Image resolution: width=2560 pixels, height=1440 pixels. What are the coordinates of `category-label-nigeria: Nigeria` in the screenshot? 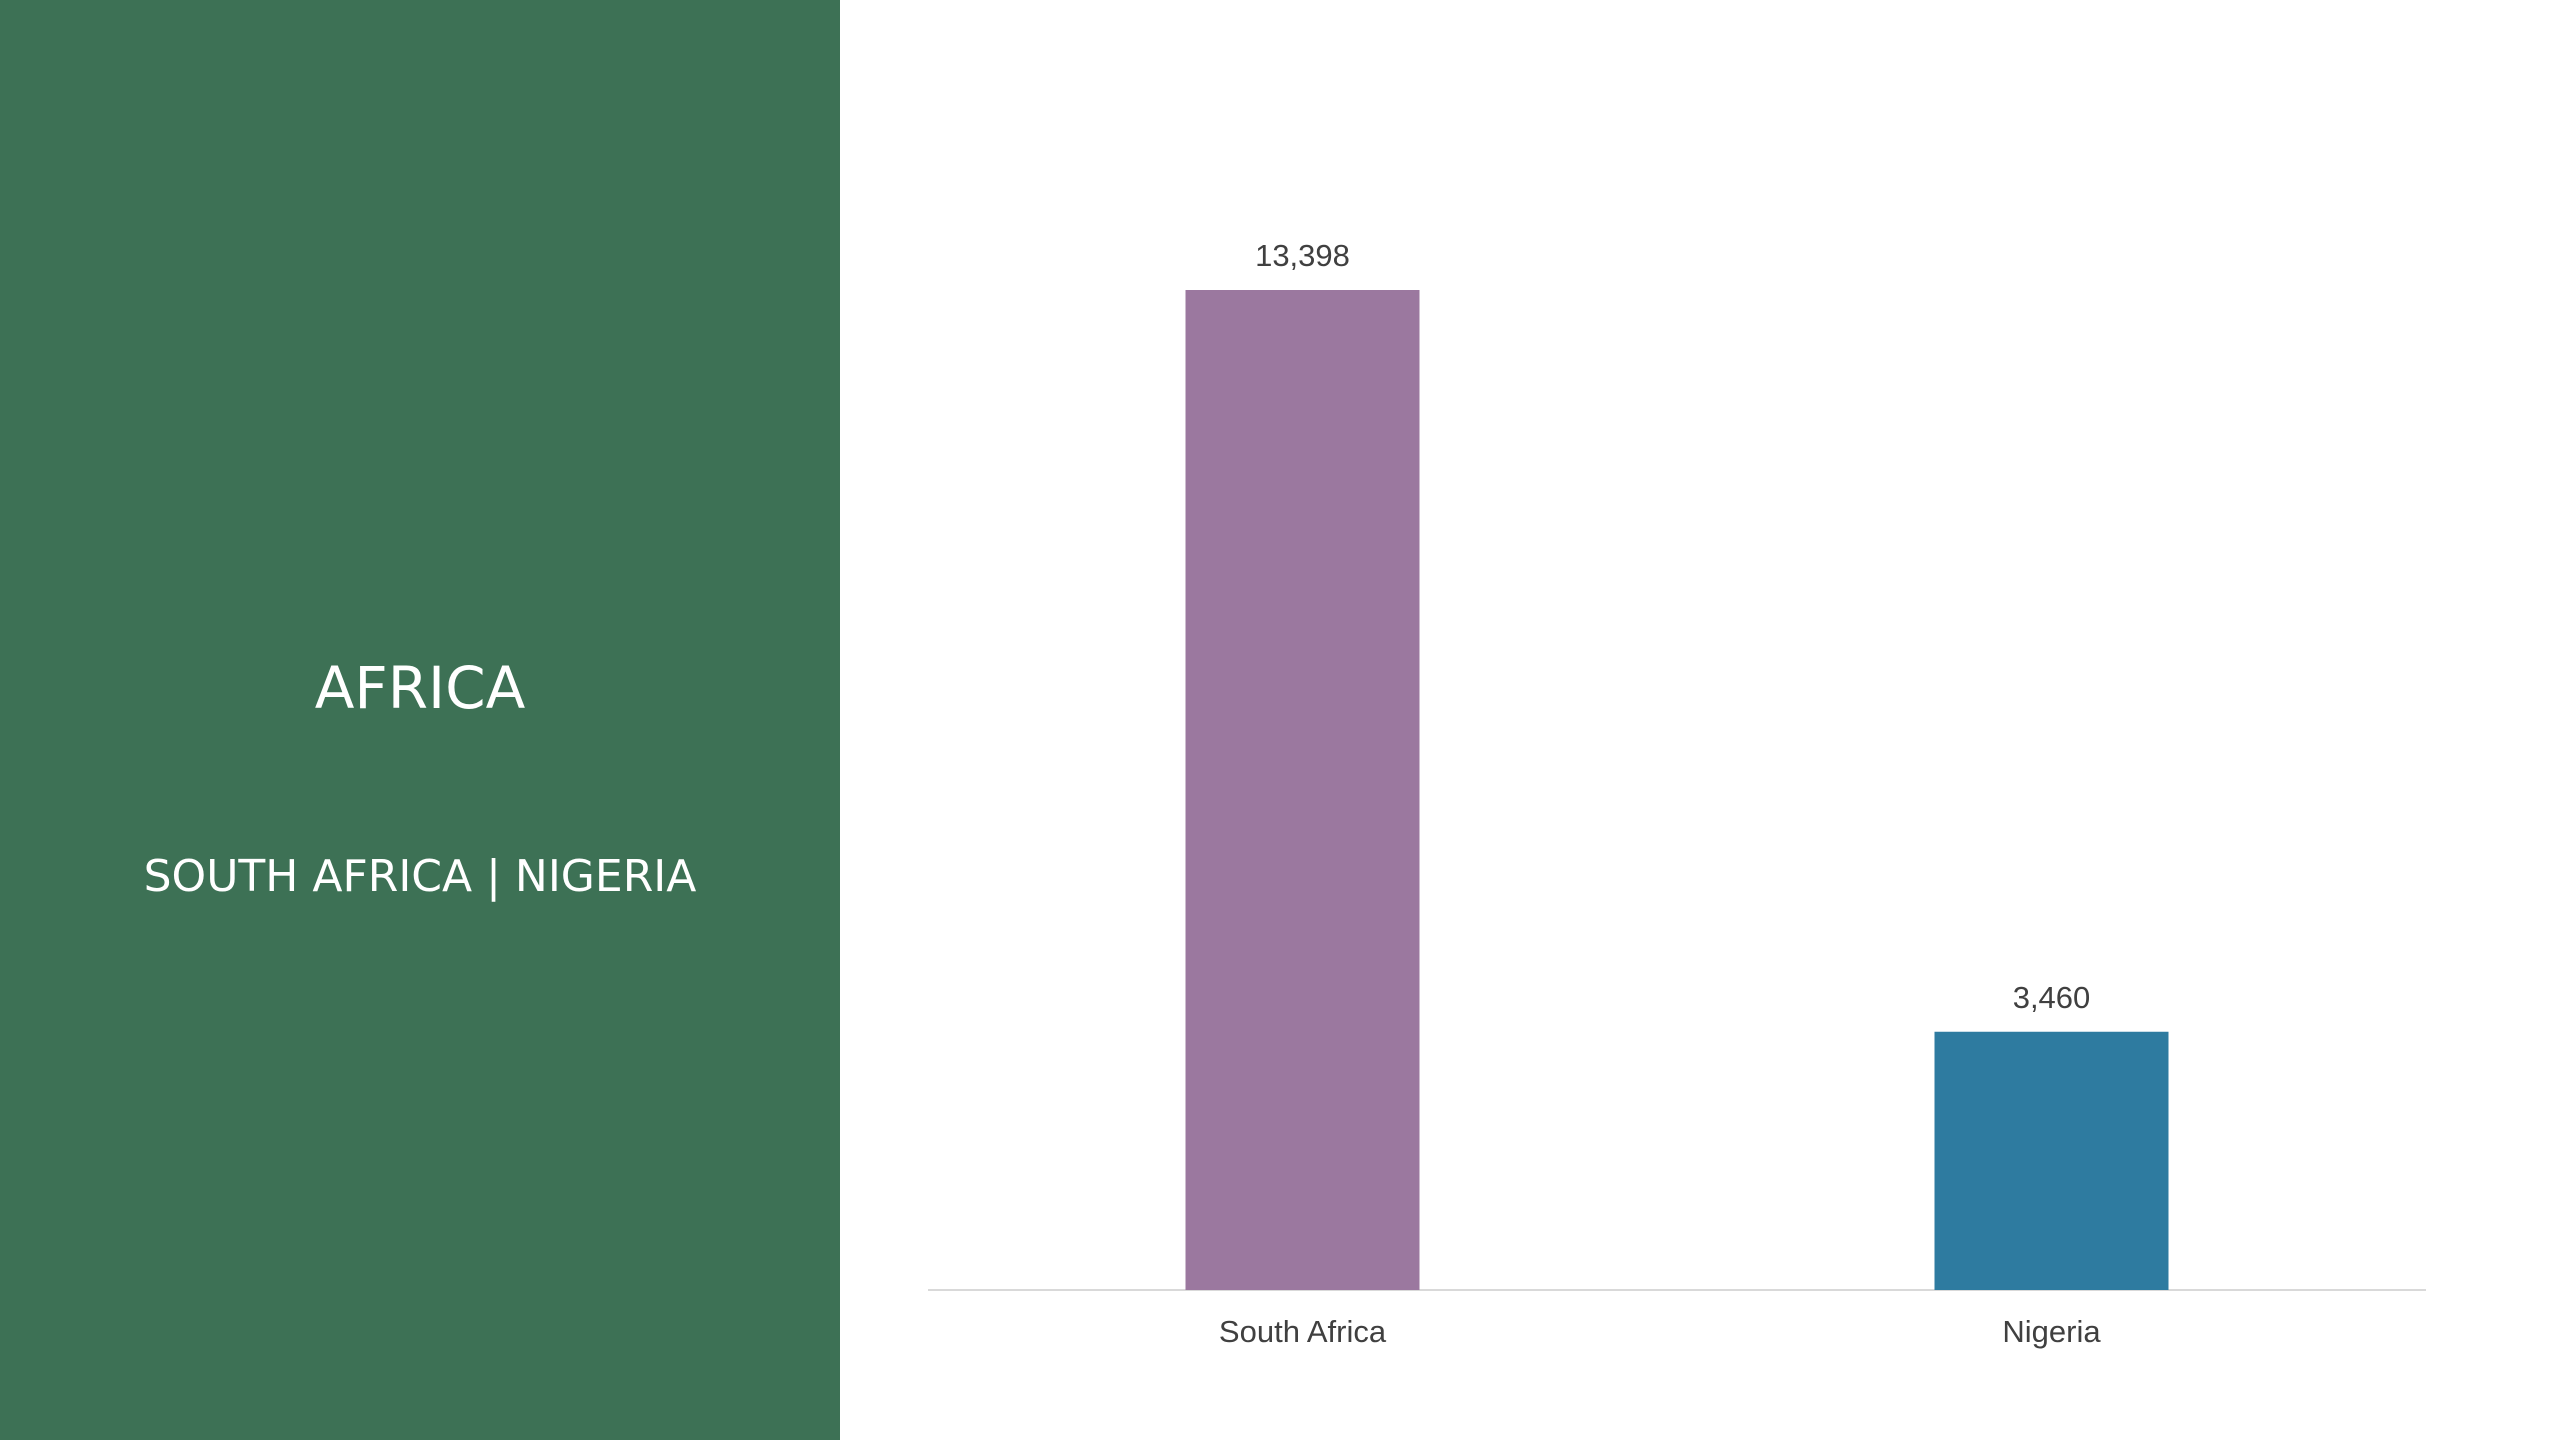 It's located at (2051, 1331).